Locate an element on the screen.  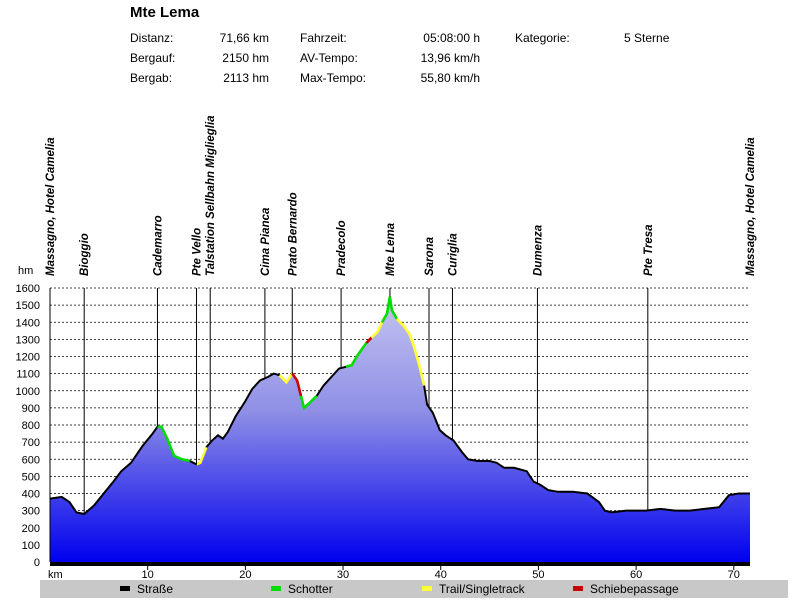
legend-swatch-road is located at coordinates (125, 589).